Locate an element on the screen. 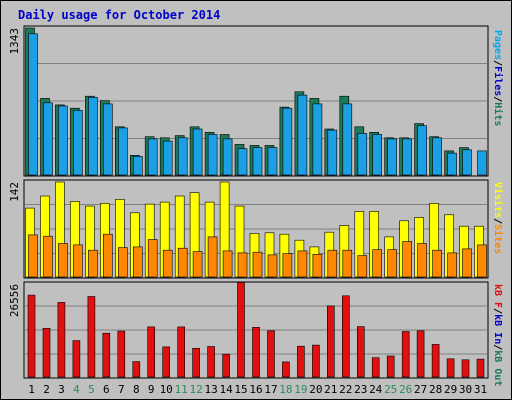  chart-title: Daily usage for October 2014 is located at coordinates (119, 15).